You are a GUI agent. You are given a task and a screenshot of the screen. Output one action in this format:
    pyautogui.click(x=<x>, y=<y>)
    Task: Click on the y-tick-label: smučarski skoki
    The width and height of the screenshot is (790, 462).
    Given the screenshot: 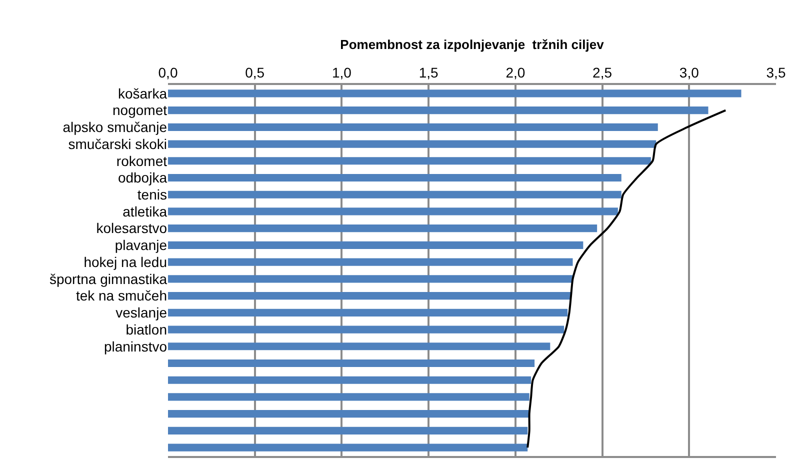 What is the action you would take?
    pyautogui.click(x=117, y=144)
    